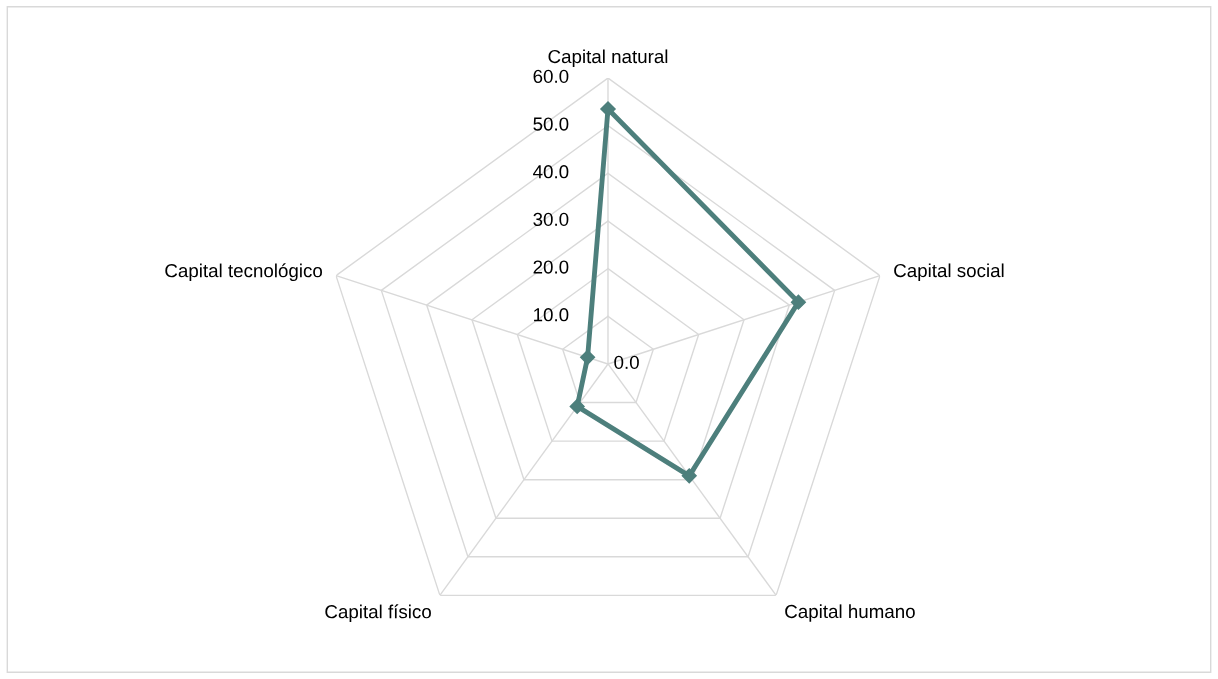  Describe the element at coordinates (551, 267) in the screenshot. I see `y-tick-label: 20.0` at that location.